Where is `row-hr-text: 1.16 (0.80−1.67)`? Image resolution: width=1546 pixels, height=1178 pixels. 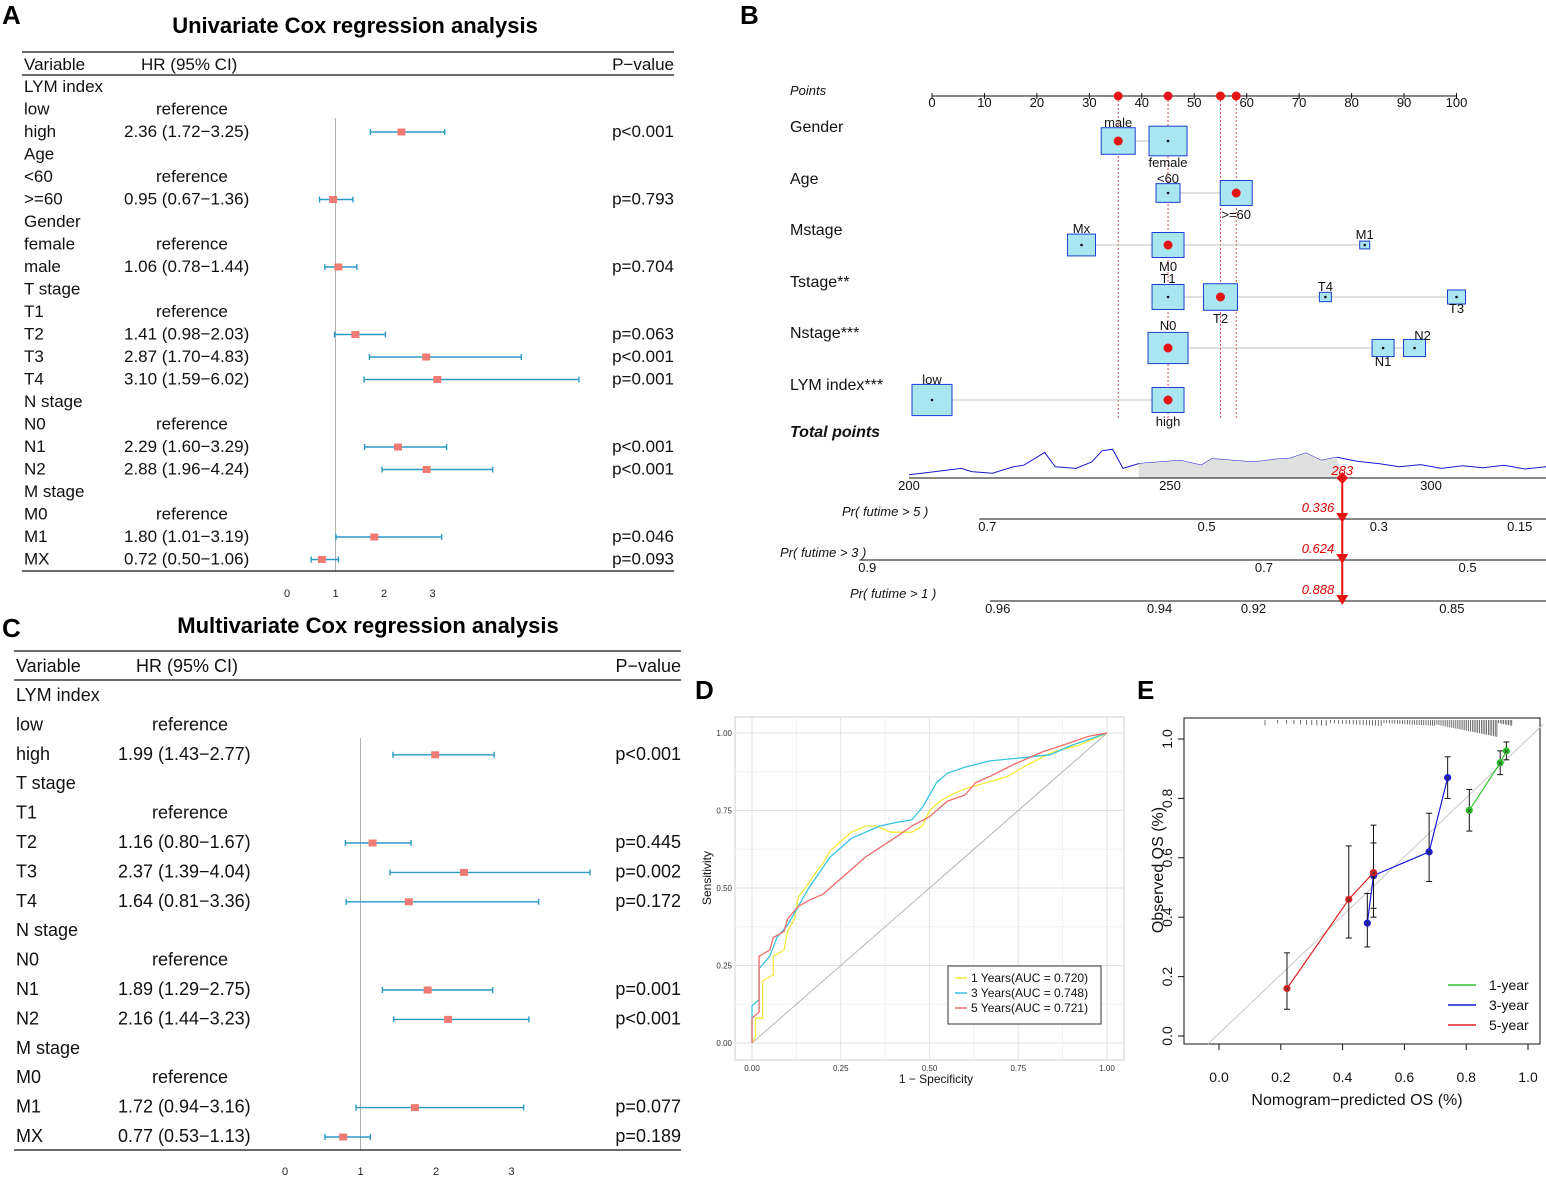 row-hr-text: 1.16 (0.80−1.67) is located at coordinates (184, 842).